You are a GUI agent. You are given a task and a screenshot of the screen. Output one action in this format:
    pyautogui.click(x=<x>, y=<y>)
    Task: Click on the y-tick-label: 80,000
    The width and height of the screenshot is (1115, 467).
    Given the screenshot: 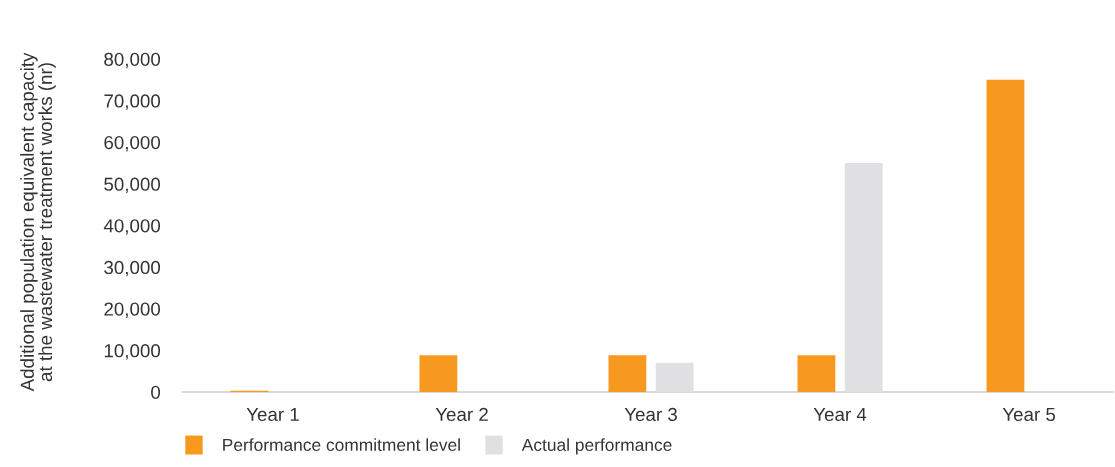 What is the action you would take?
    pyautogui.click(x=132, y=60)
    